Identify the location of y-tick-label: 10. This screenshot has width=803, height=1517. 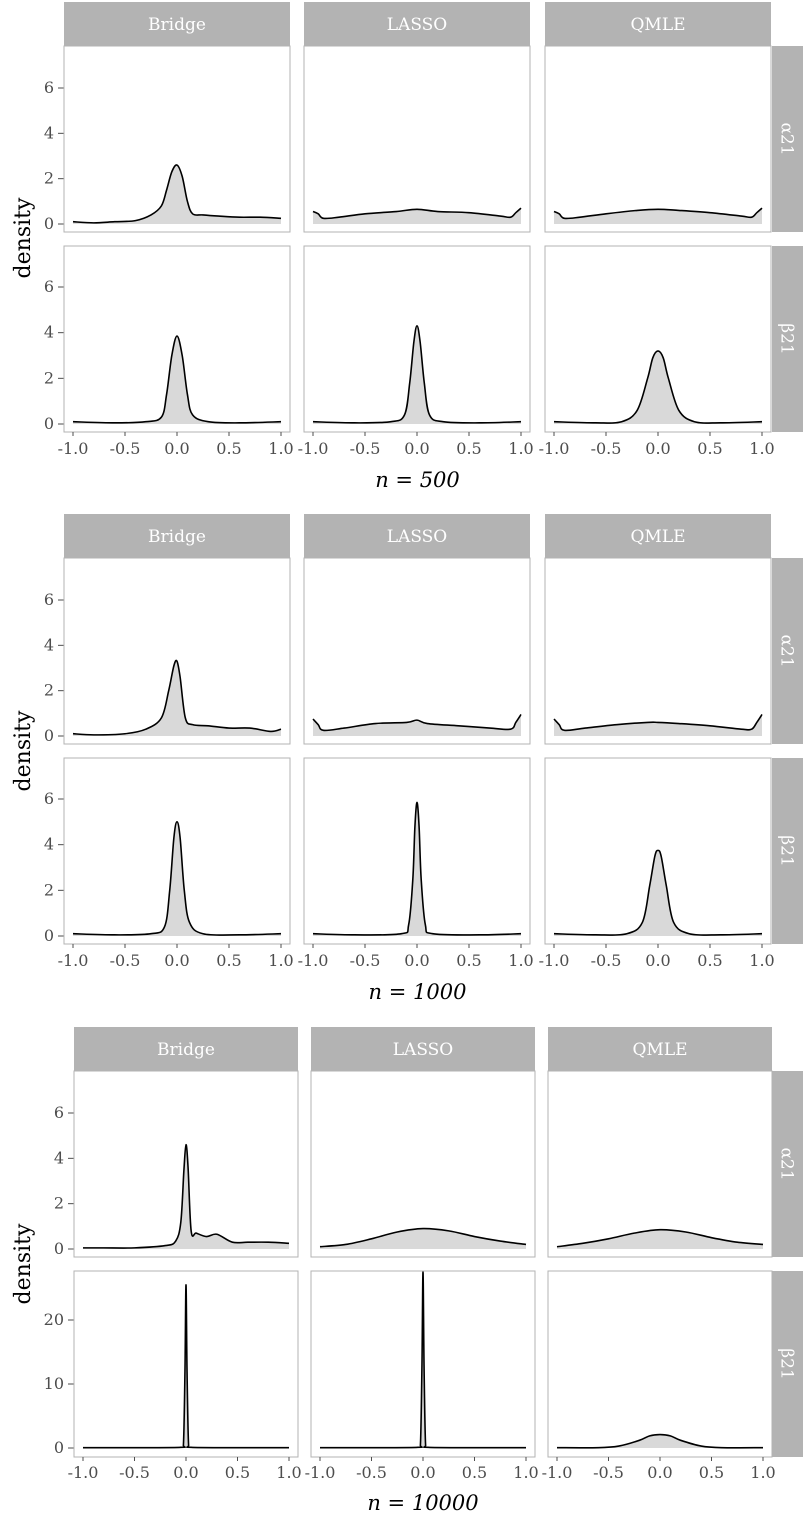
(54, 1383).